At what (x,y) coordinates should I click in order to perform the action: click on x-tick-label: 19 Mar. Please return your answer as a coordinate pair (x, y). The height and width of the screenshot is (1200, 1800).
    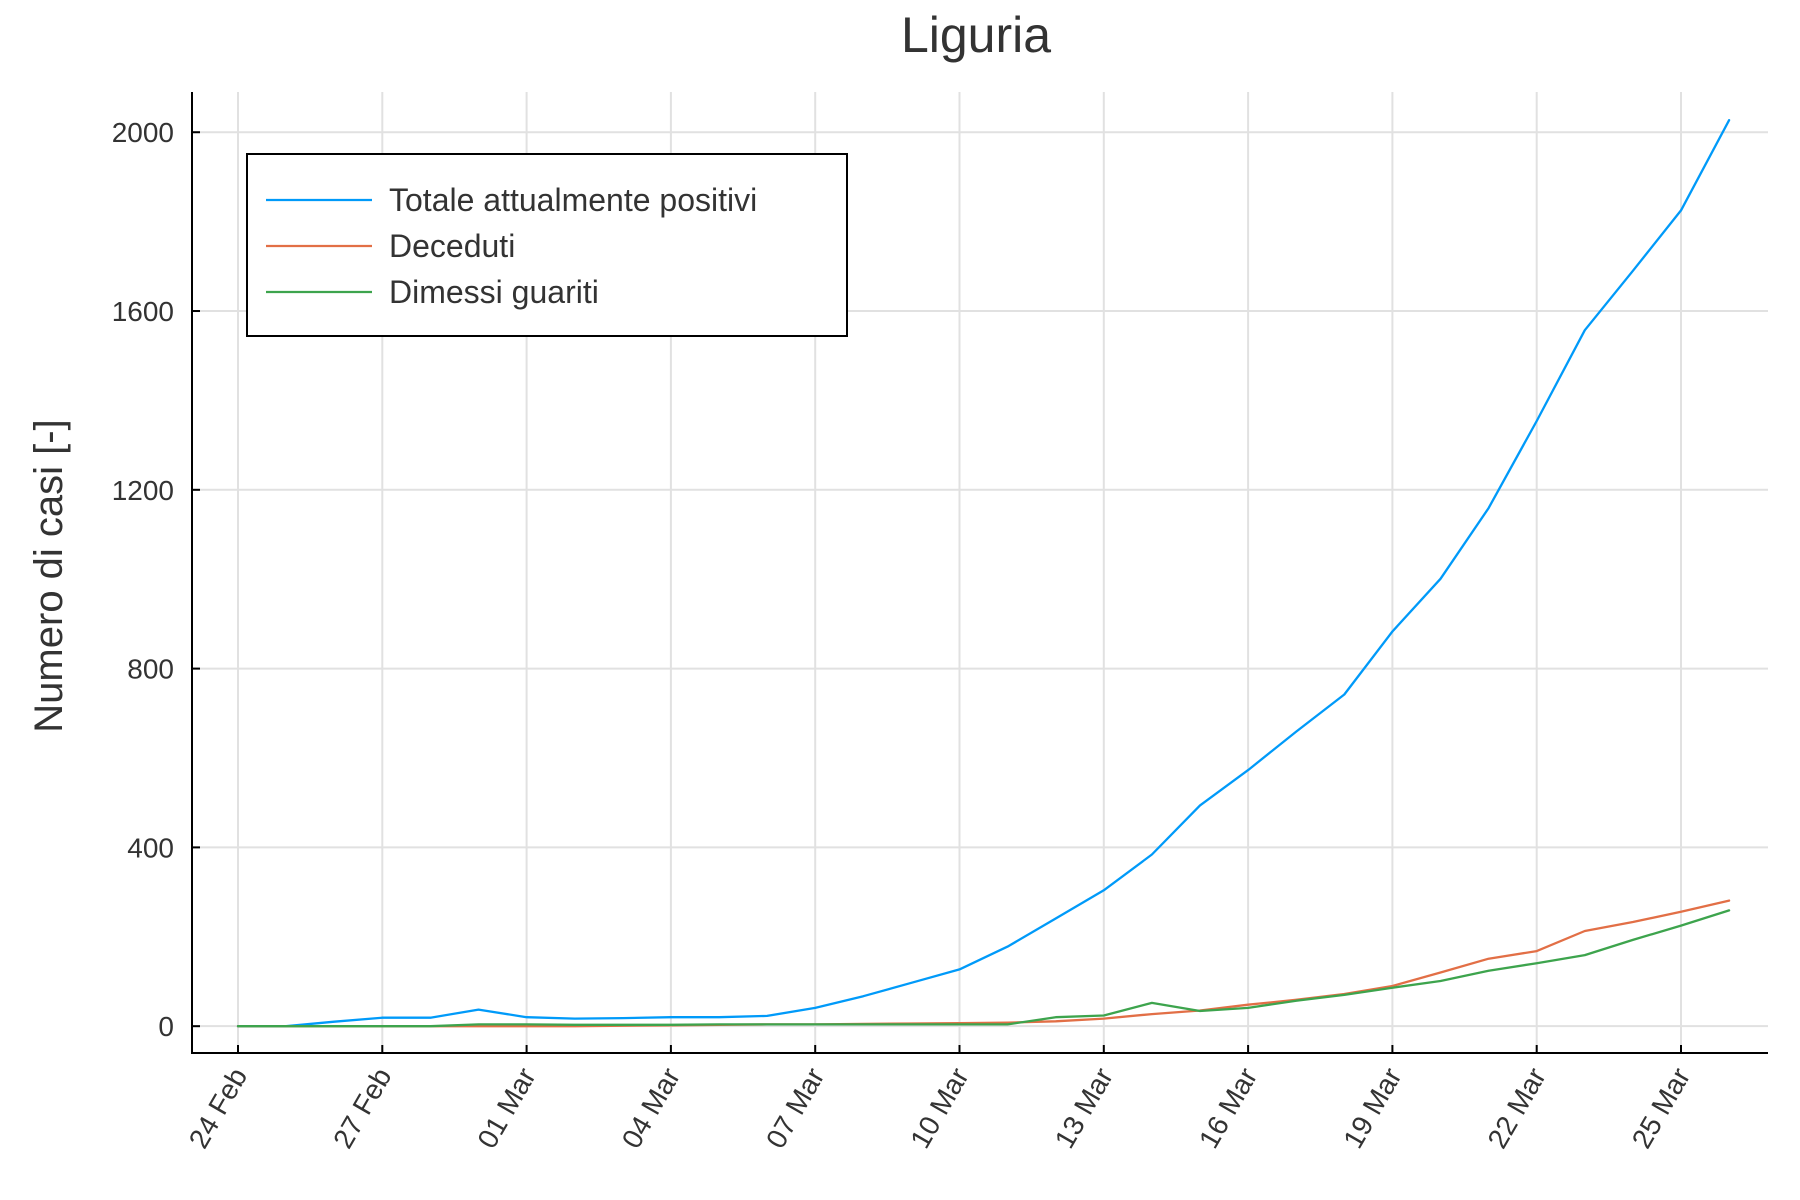
    Looking at the image, I should click on (1372, 1108).